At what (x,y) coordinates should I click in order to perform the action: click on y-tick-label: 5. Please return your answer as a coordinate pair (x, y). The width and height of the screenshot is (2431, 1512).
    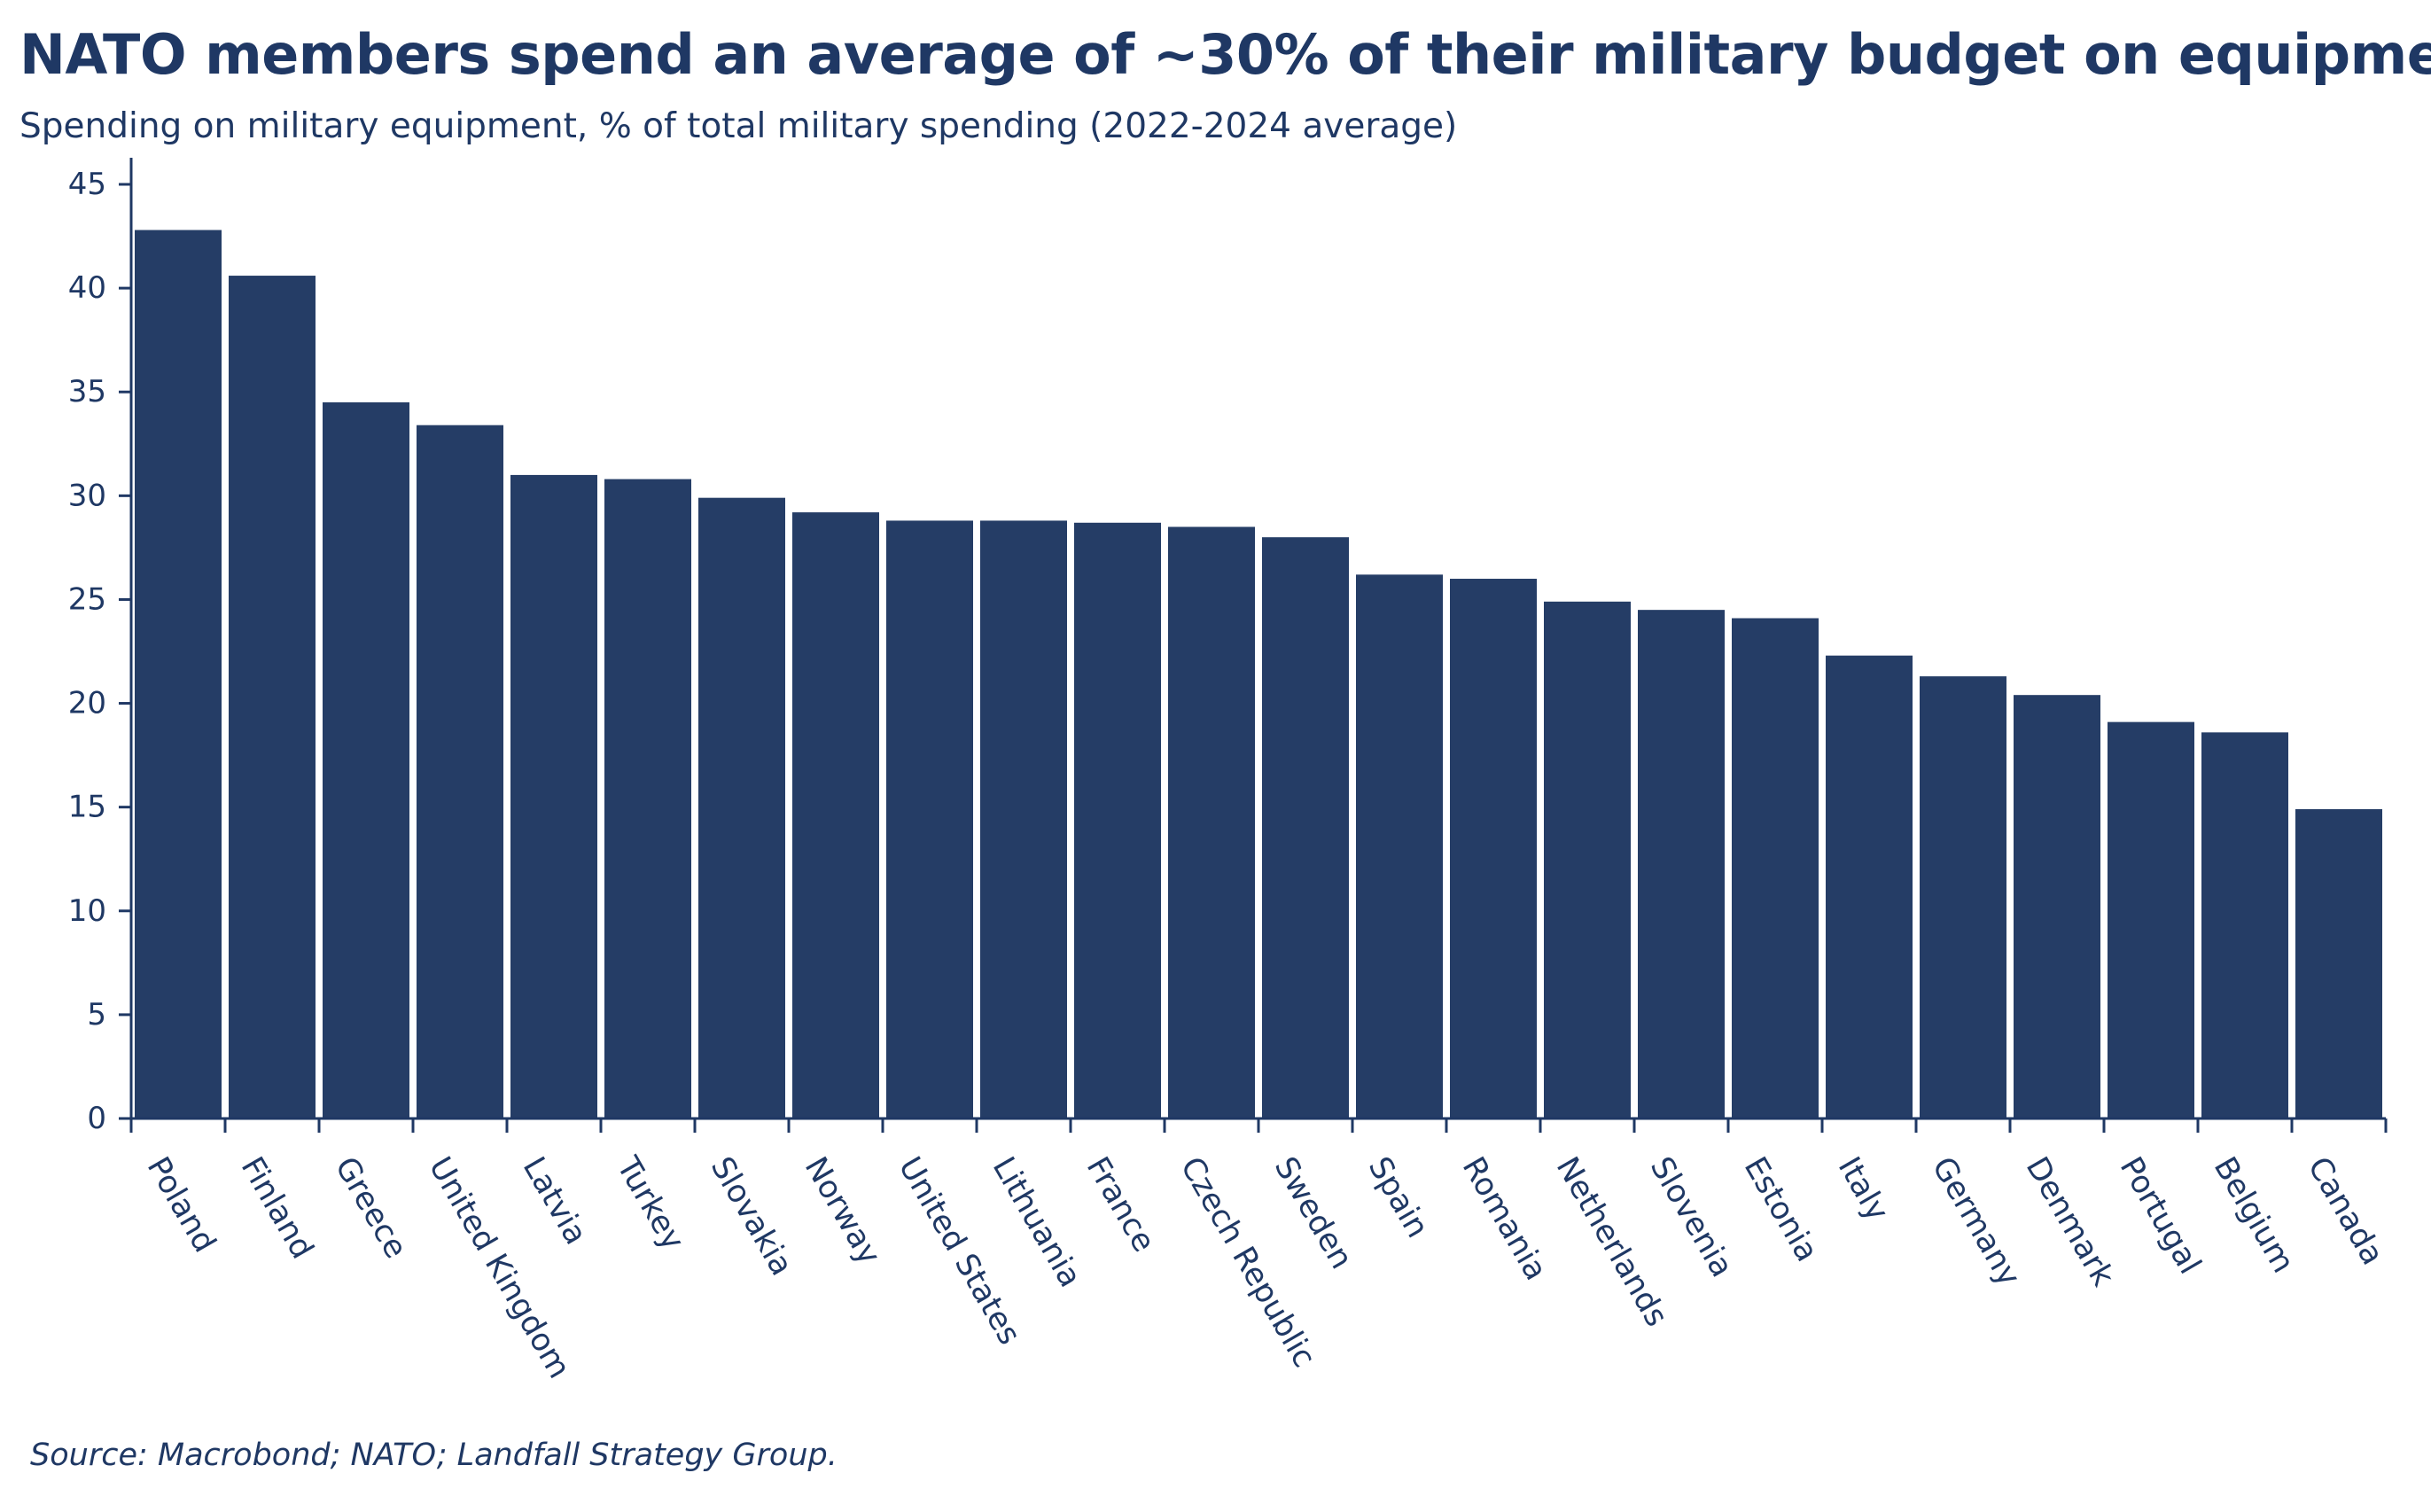
    Looking at the image, I should click on (97, 1015).